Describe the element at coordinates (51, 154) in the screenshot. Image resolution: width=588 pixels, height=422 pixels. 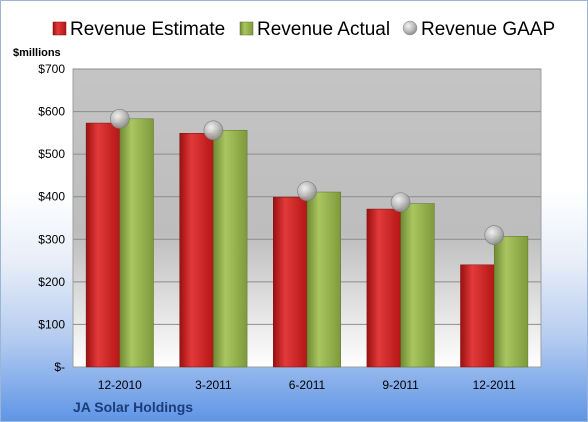
I see `y-tick-label: $500` at that location.